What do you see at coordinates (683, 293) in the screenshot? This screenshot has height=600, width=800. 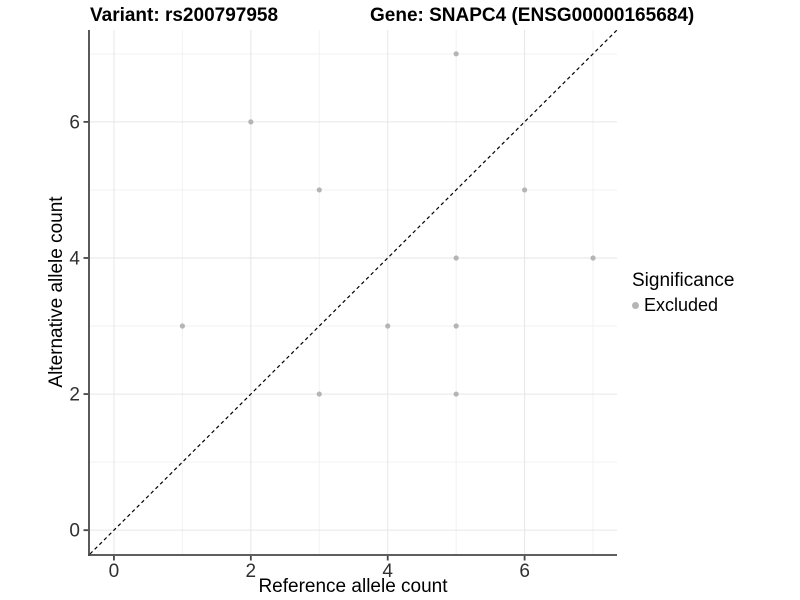 I see `legend-panel: Significance Excluded` at bounding box center [683, 293].